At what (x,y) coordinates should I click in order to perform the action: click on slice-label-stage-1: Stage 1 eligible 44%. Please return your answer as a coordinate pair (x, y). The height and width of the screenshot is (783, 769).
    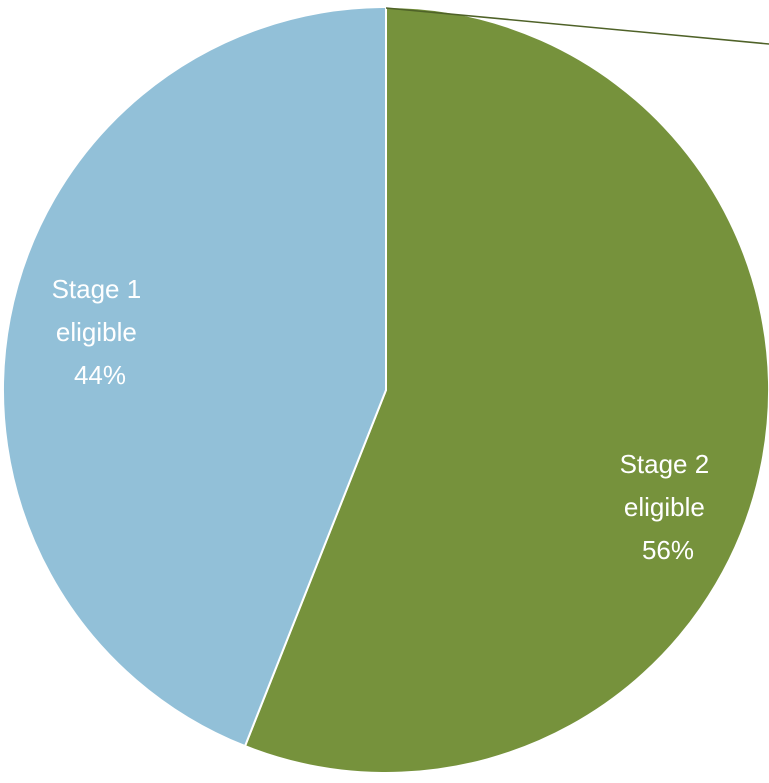
    Looking at the image, I should click on (100, 332).